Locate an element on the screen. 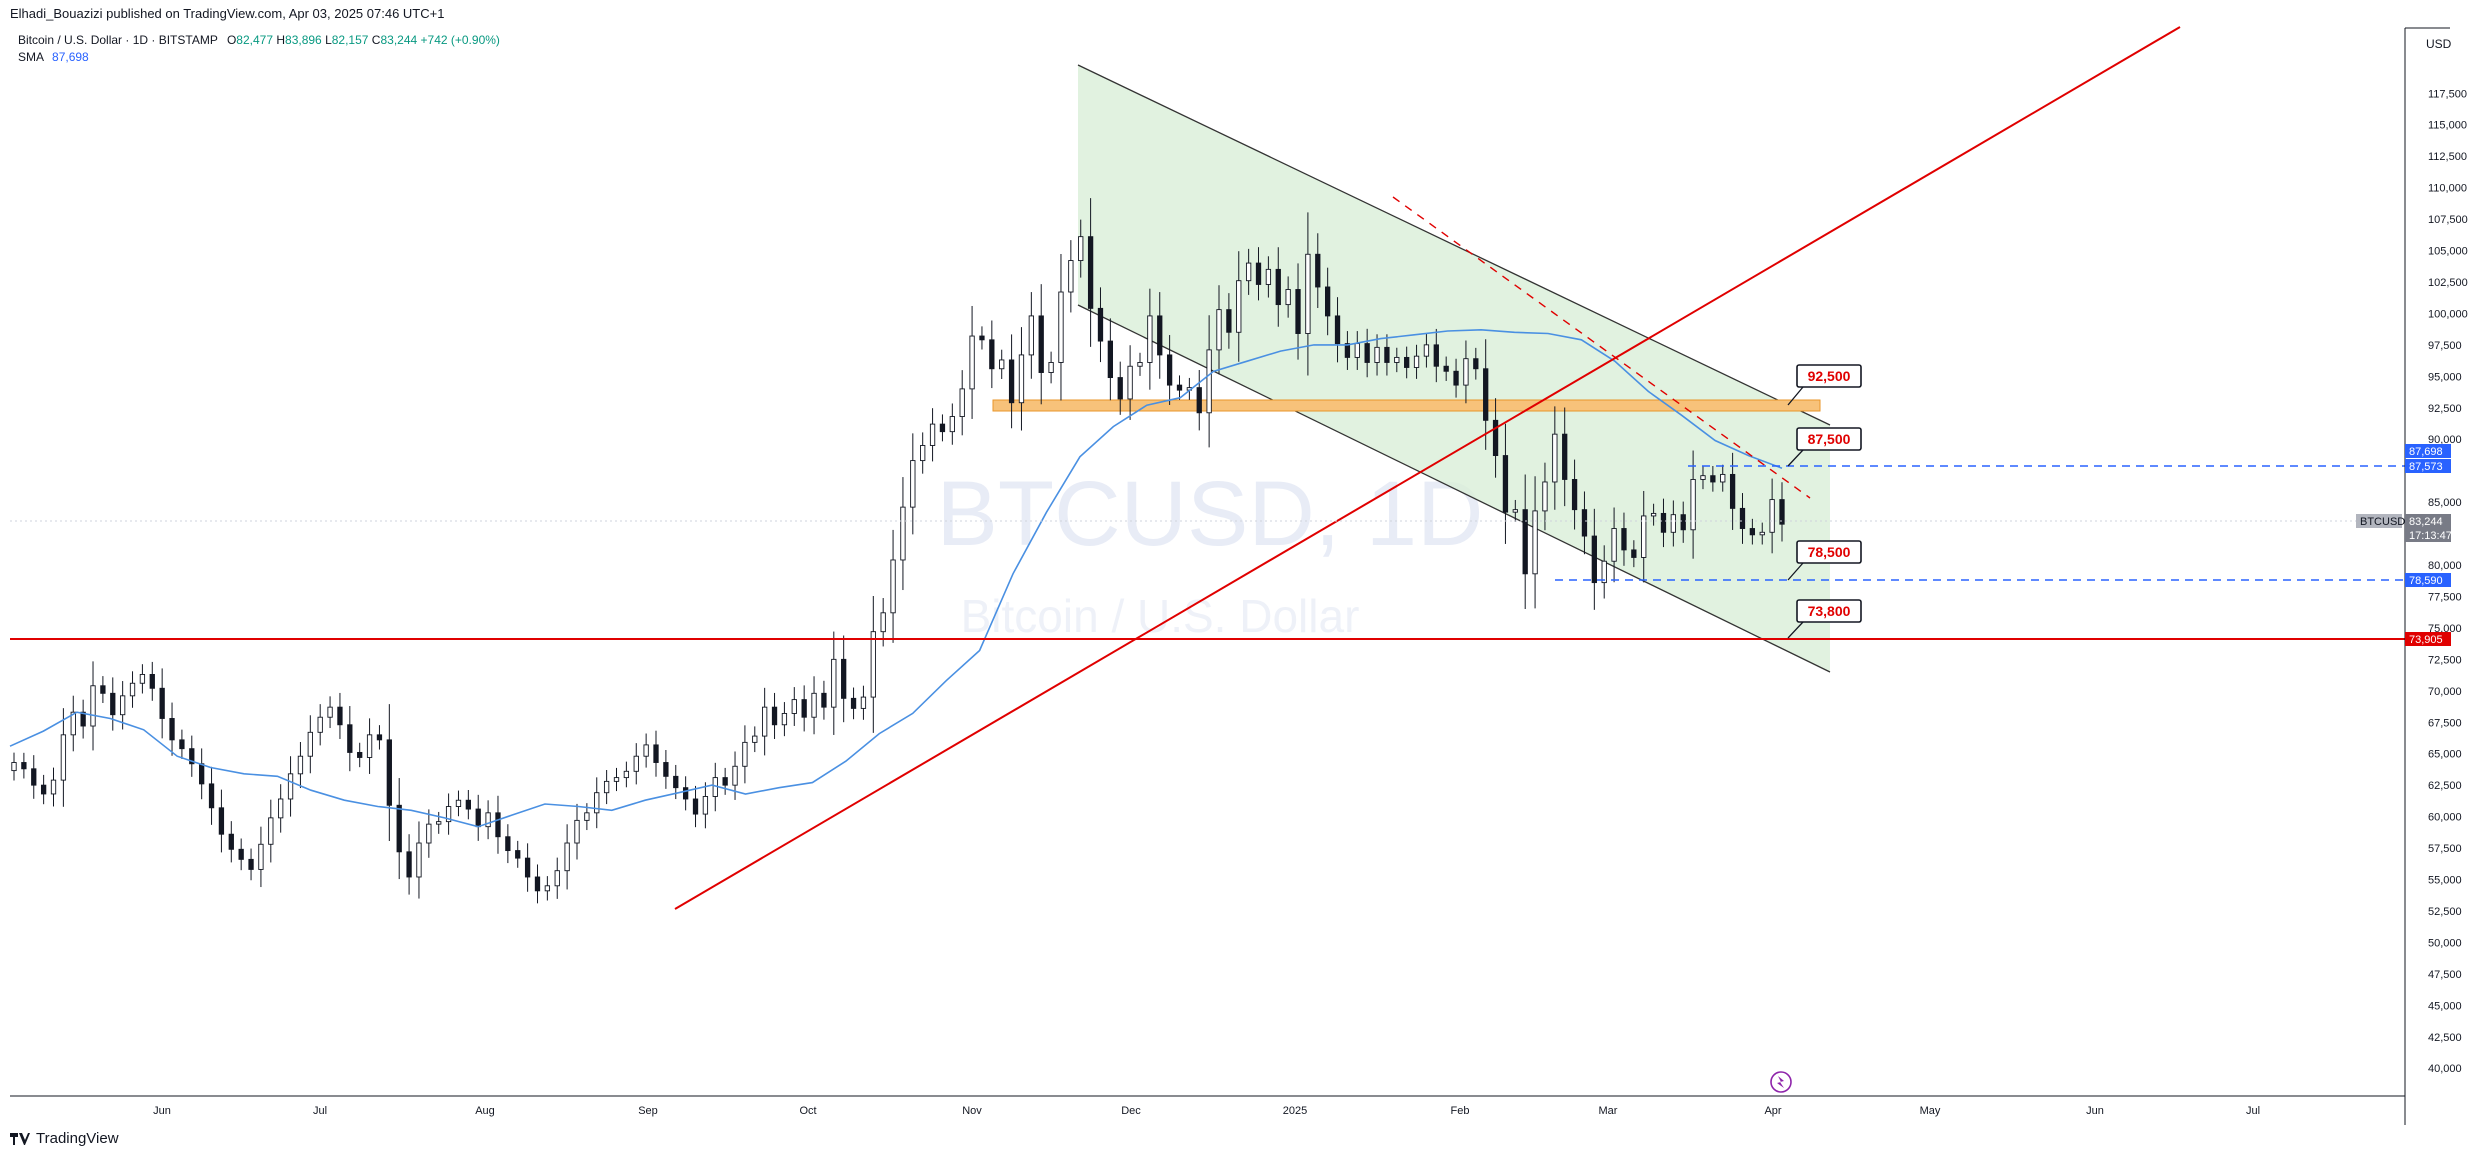  ohlc-open-label: O is located at coordinates (231, 40).